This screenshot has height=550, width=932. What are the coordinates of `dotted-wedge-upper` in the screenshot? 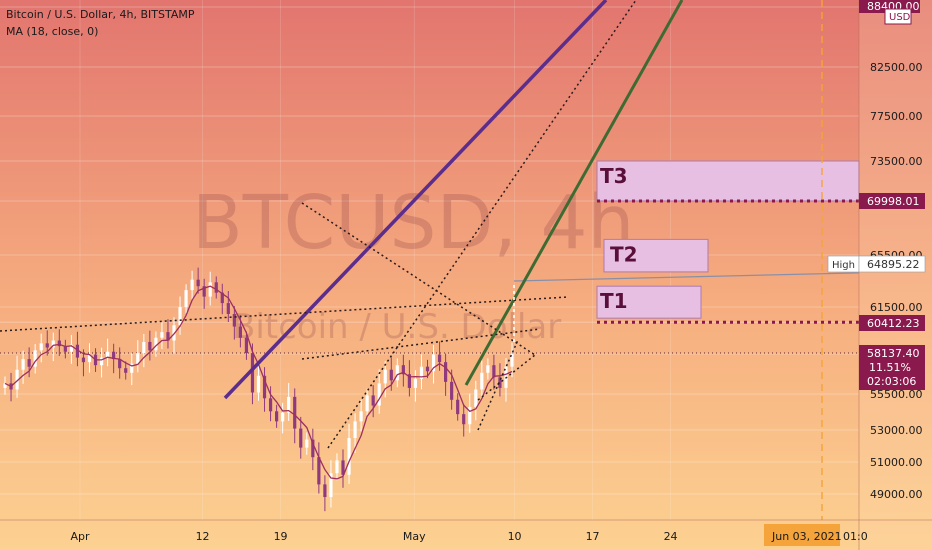 It's located at (506, 377).